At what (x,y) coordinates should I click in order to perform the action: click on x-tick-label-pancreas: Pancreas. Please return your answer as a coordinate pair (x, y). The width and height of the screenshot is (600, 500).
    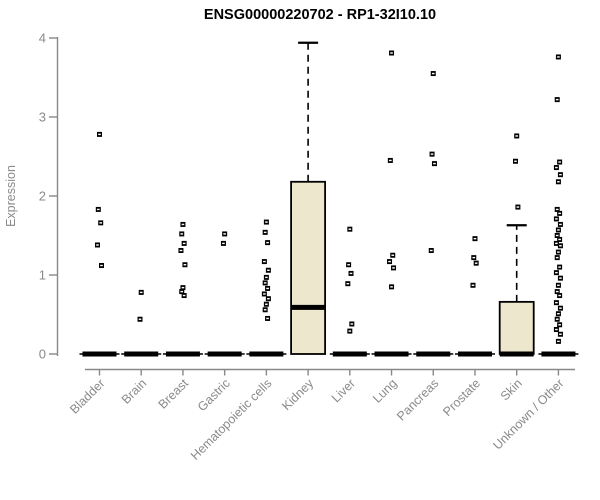
    Looking at the image, I should click on (417, 399).